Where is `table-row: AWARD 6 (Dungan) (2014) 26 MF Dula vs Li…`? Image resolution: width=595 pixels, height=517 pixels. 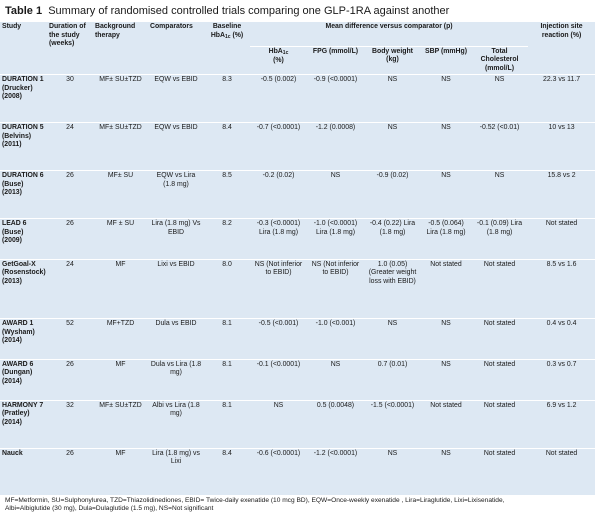 table-row: AWARD 6 (Dungan) (2014) 26 MF Dula vs Li… is located at coordinates (297, 379).